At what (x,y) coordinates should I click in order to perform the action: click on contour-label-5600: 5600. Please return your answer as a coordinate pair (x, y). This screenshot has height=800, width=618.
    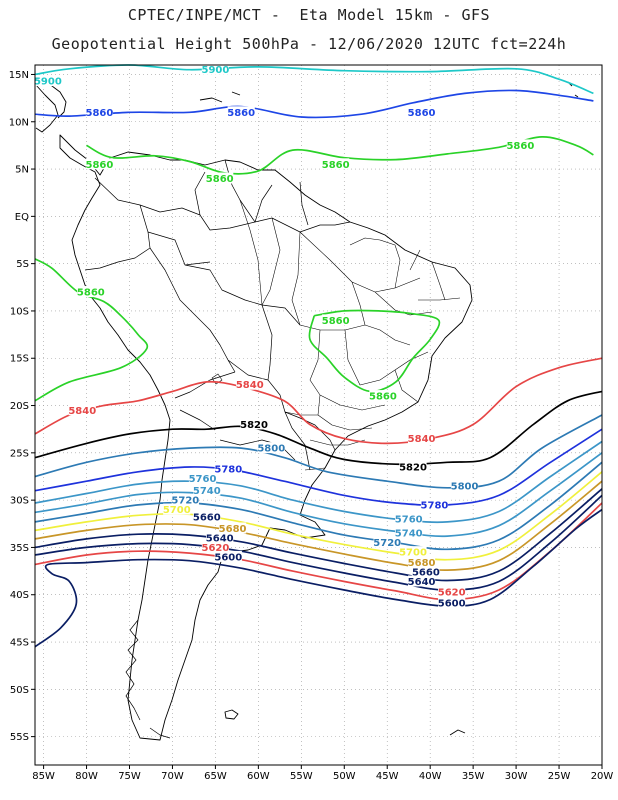
    Looking at the image, I should click on (452, 604).